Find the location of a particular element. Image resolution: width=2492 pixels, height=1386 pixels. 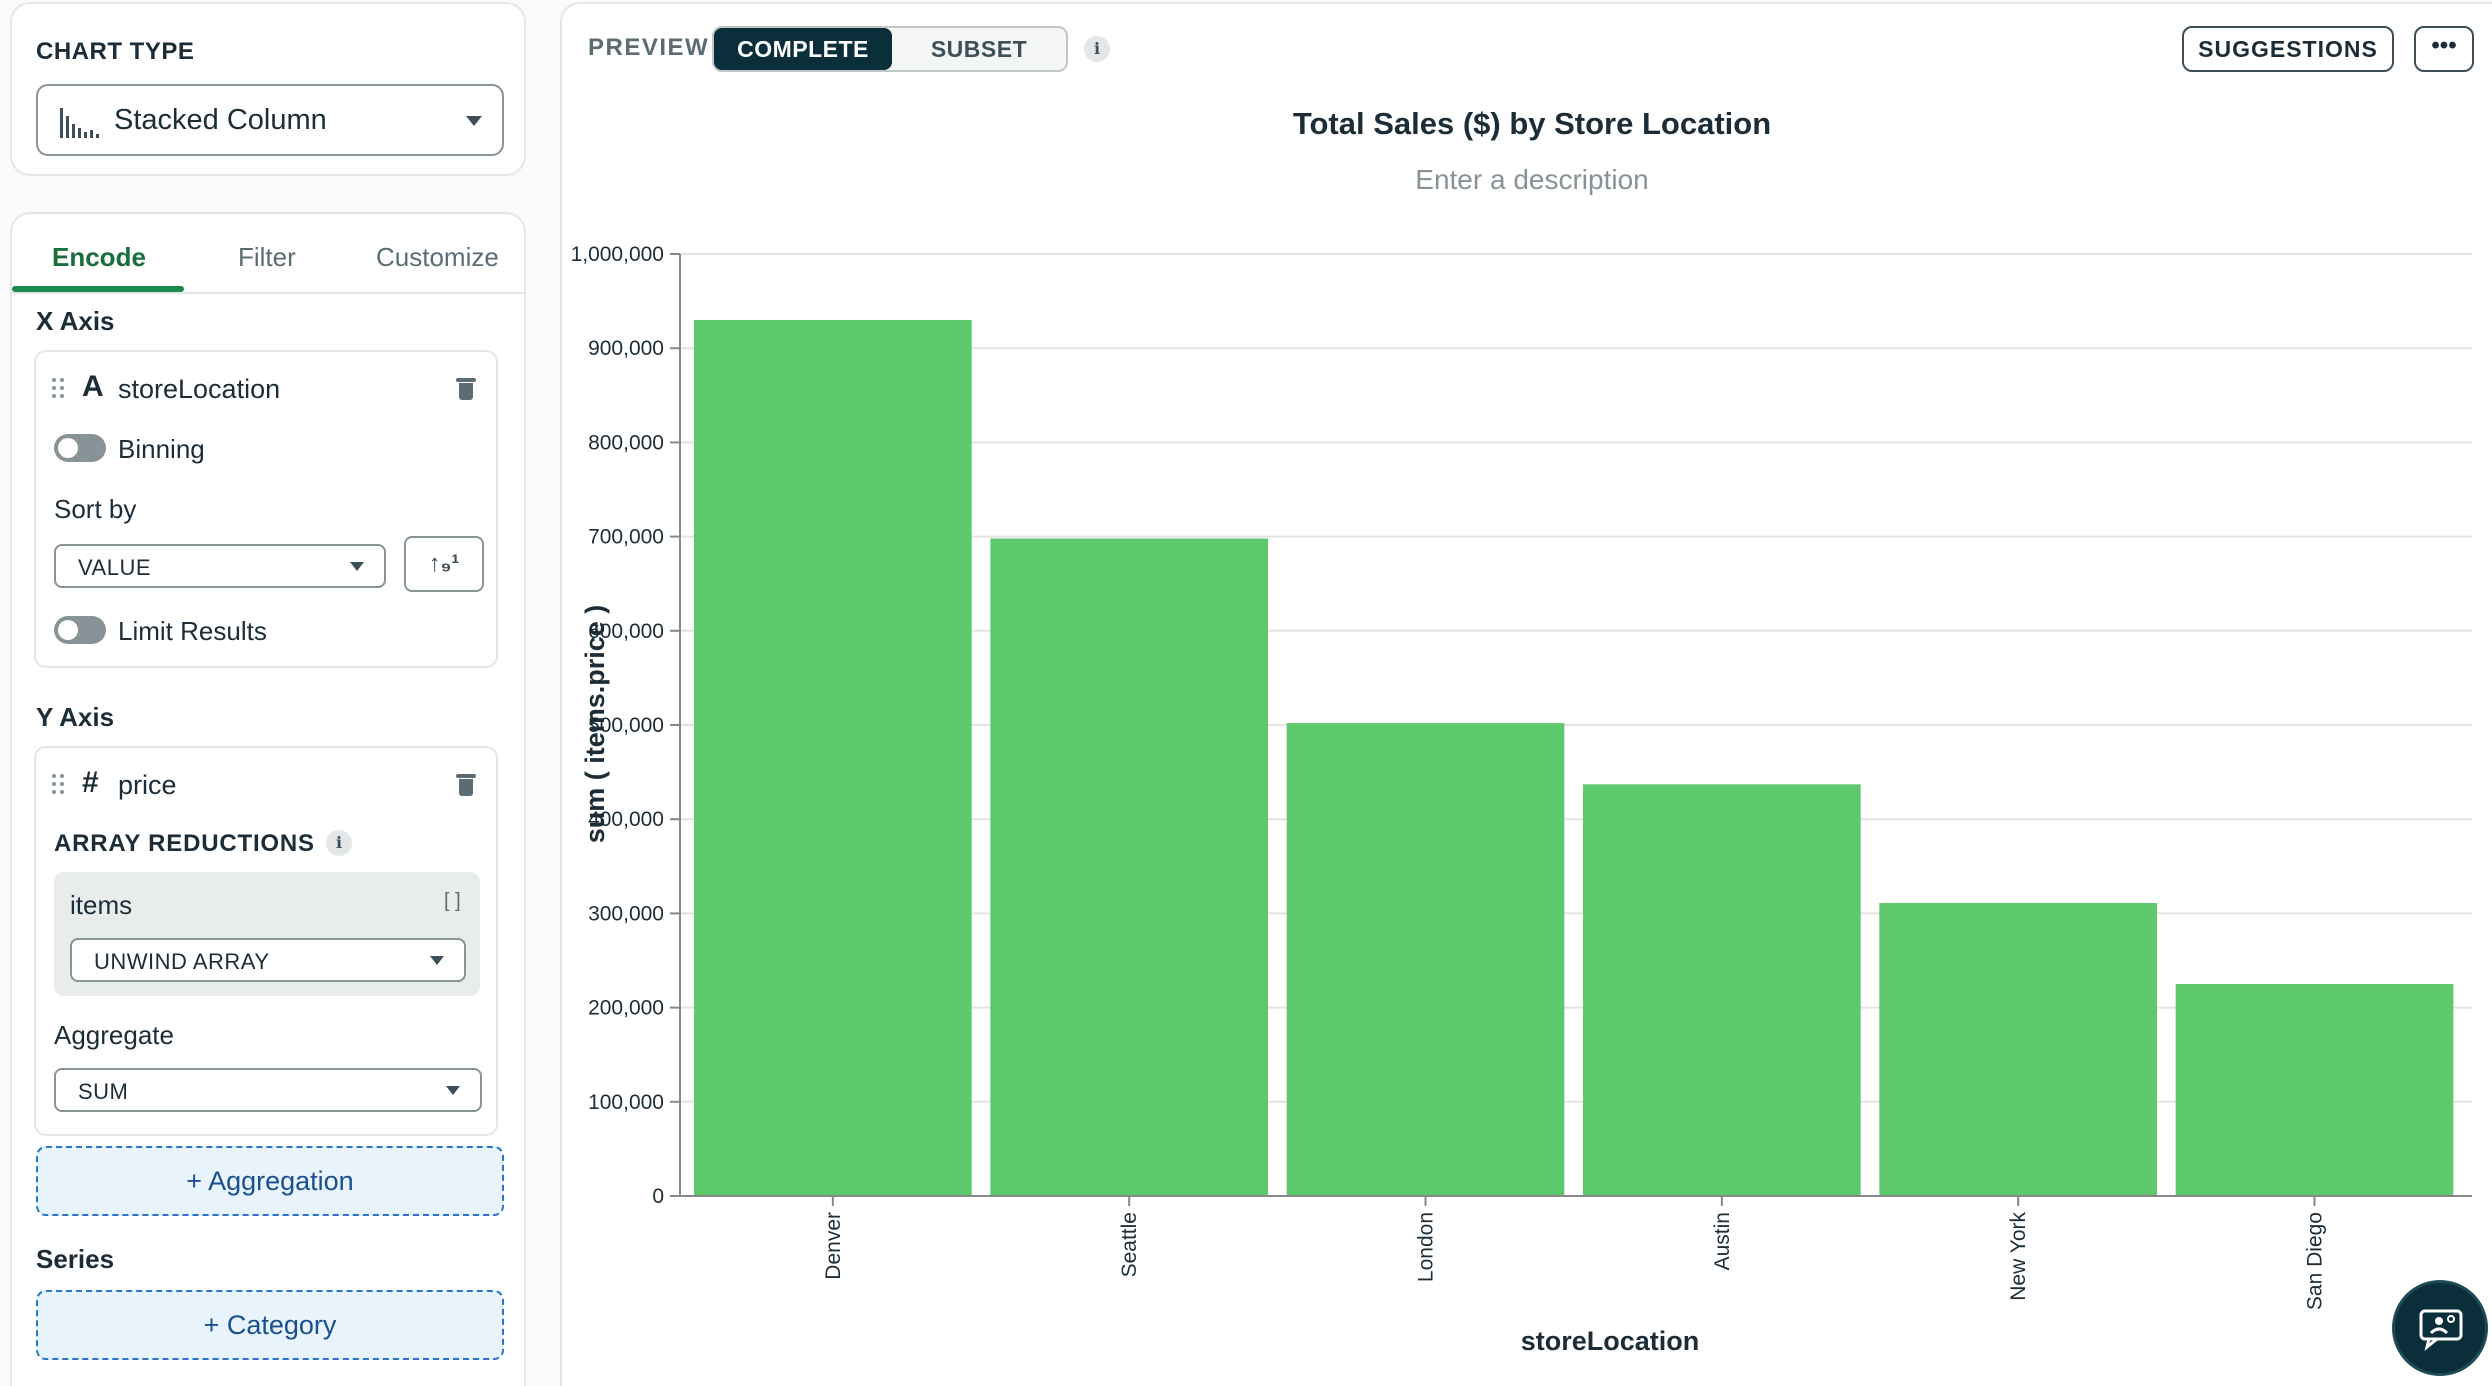

chat-support-button is located at coordinates (2440, 1328).